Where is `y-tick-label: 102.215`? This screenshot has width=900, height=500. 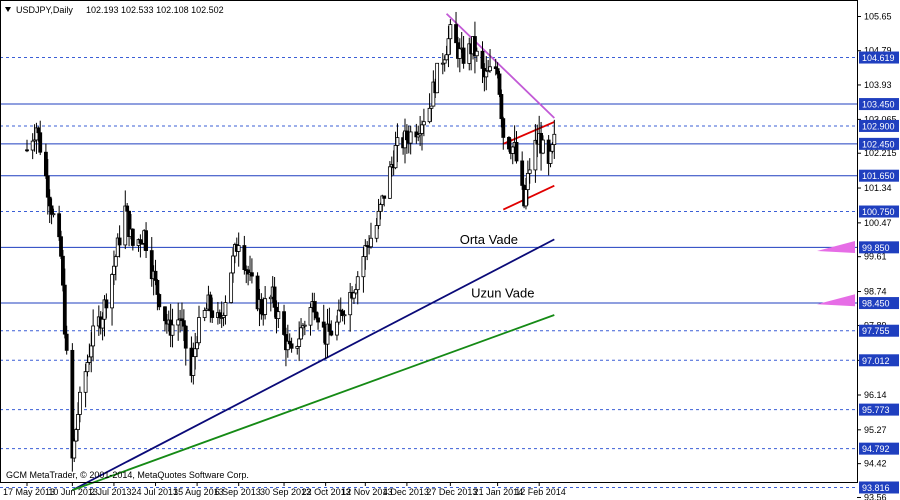
y-tick-label: 102.215 is located at coordinates (880, 153).